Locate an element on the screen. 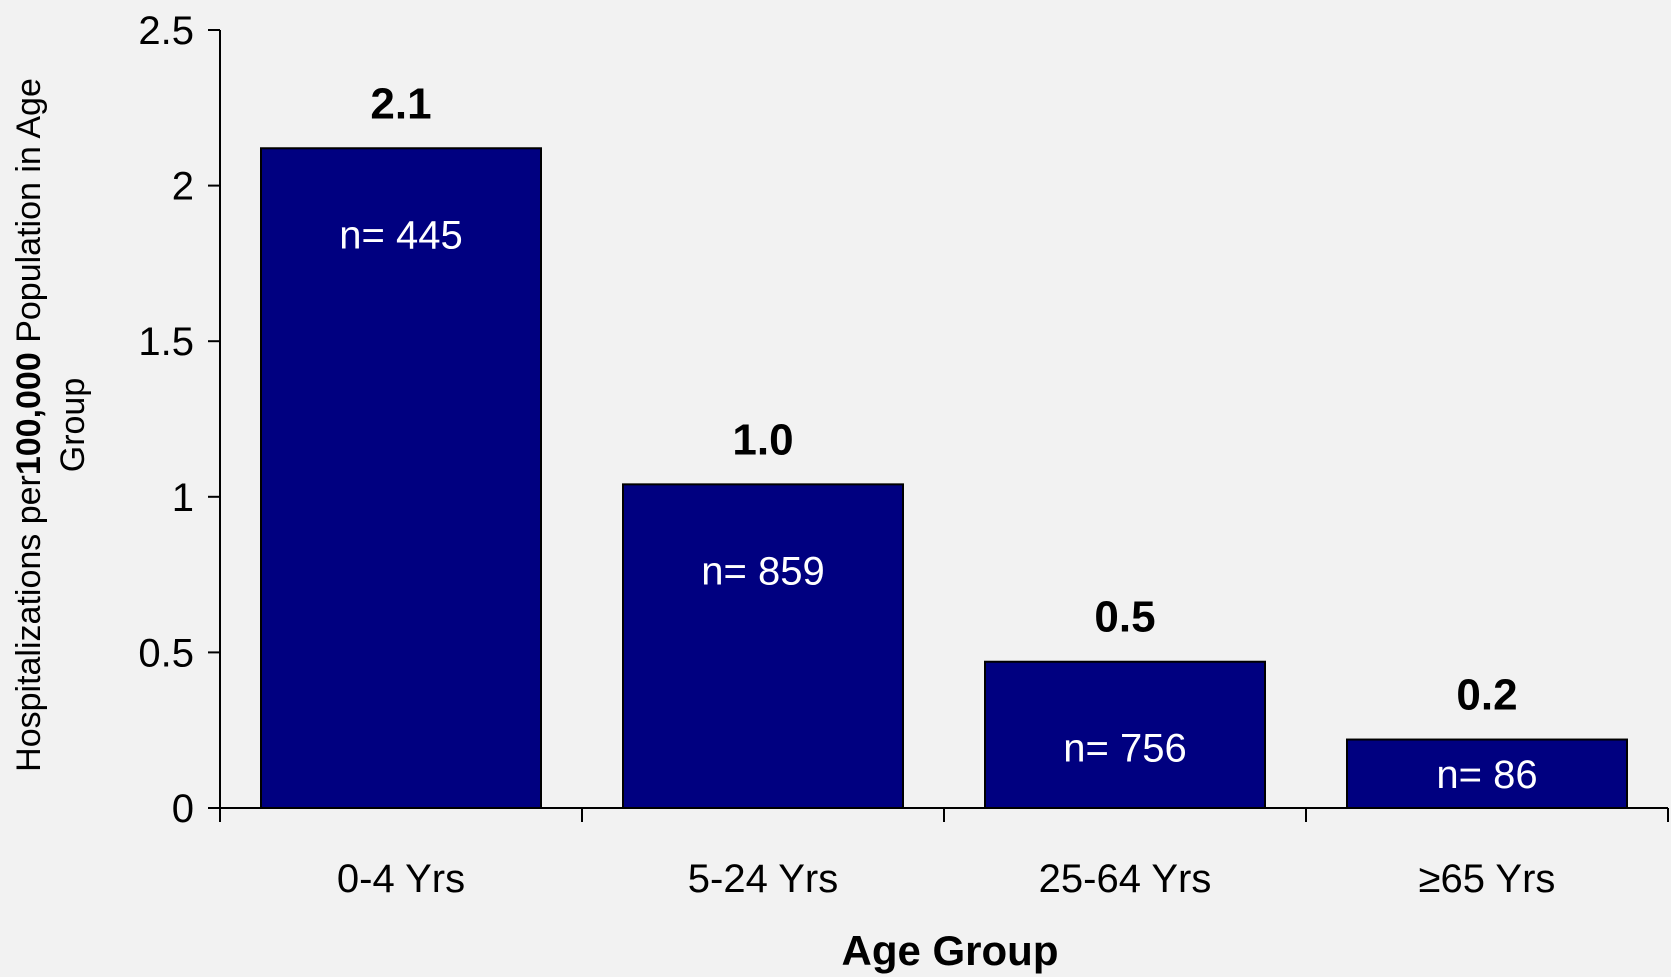 Image resolution: width=1671 pixels, height=977 pixels. y-axis-title-part2: 100,000 is located at coordinates (29, 413).